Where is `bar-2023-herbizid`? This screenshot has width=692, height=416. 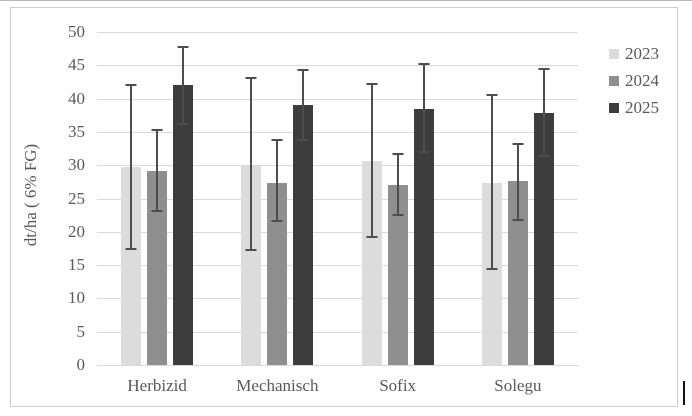 bar-2023-herbizid is located at coordinates (131, 266).